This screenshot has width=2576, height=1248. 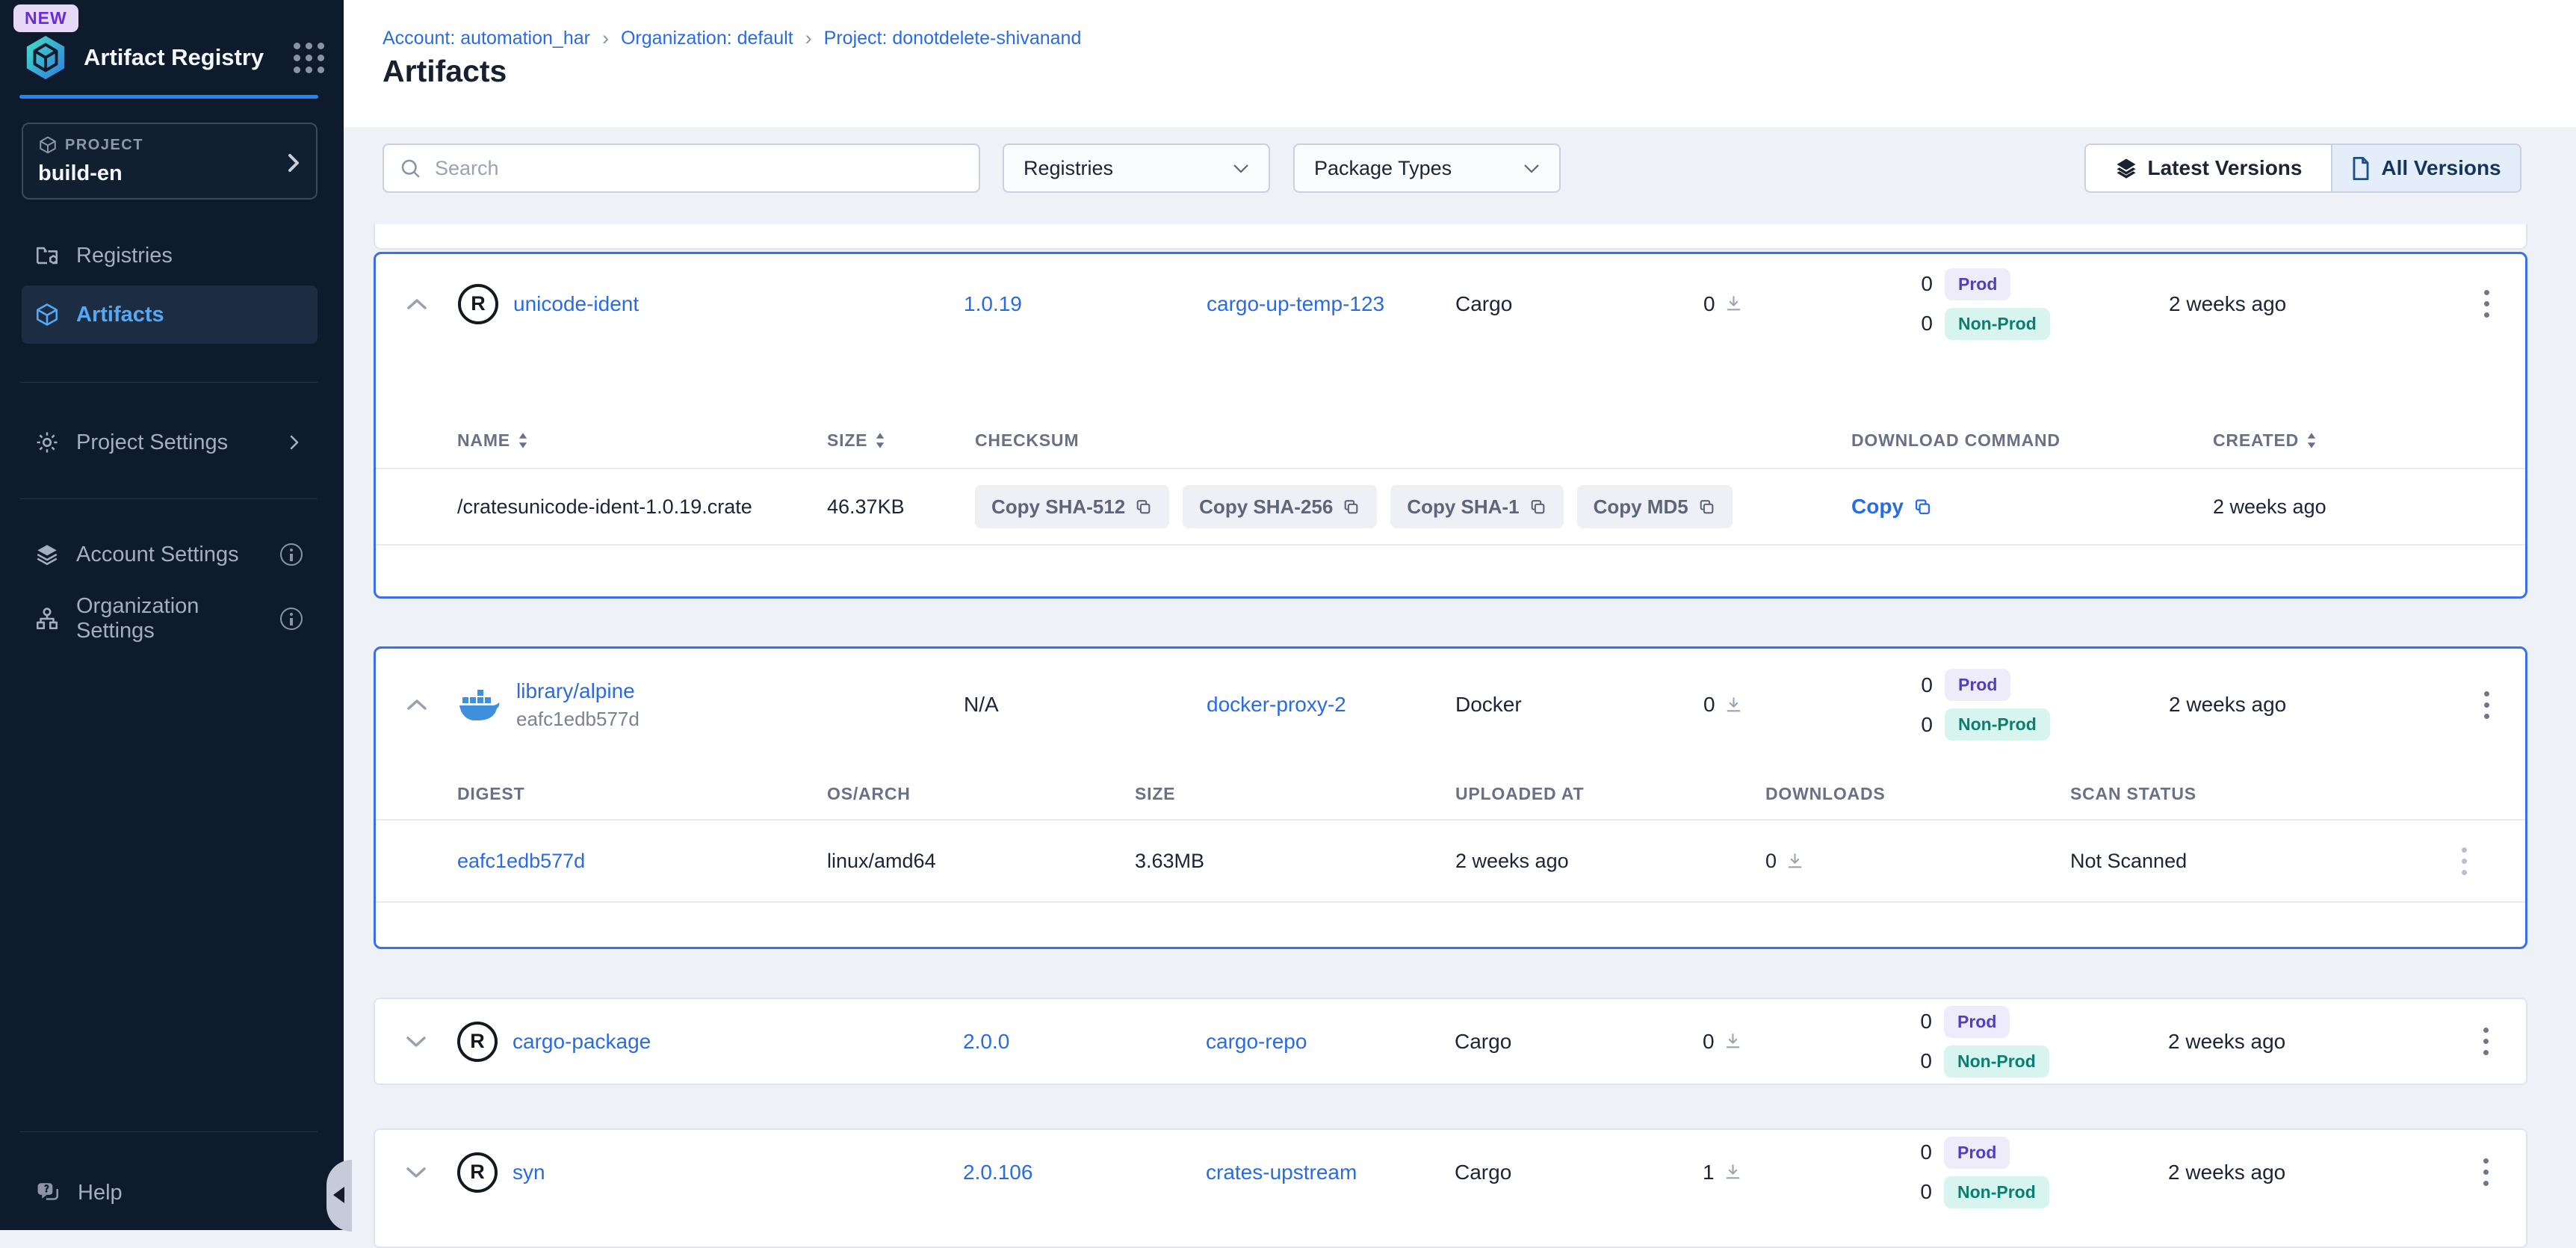 I want to click on artifact-registry-link: cargo-up-temp-123, so click(x=1296, y=303).